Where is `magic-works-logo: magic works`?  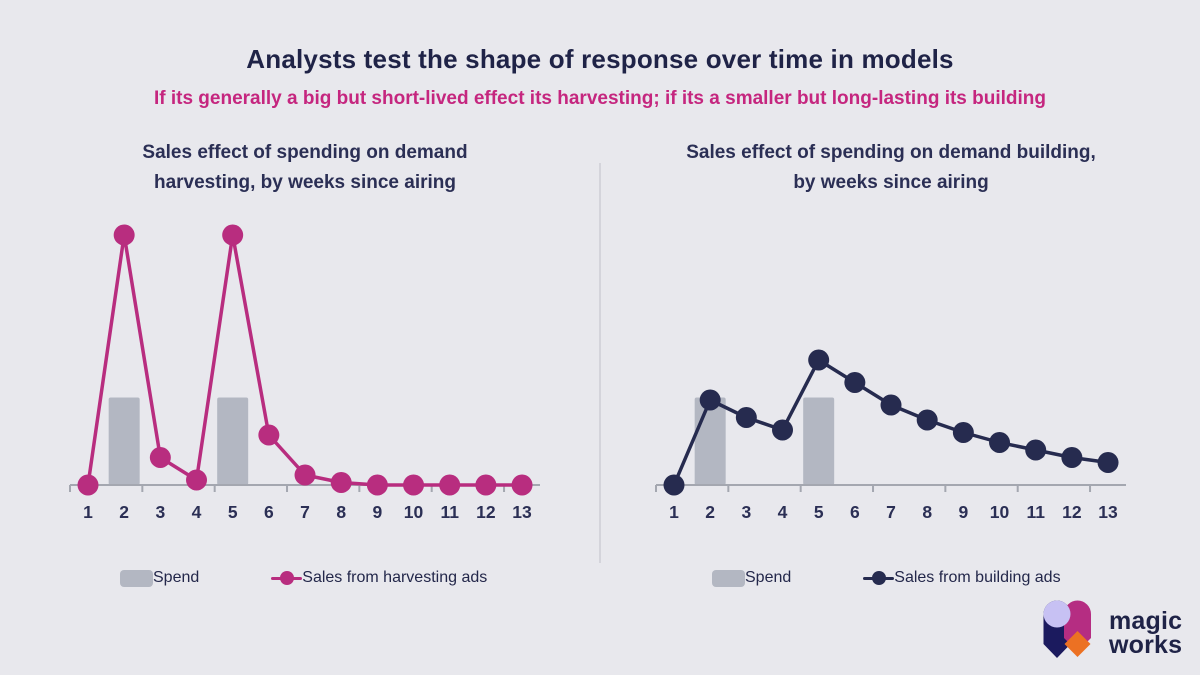 magic-works-logo: magic works is located at coordinates (1111, 634).